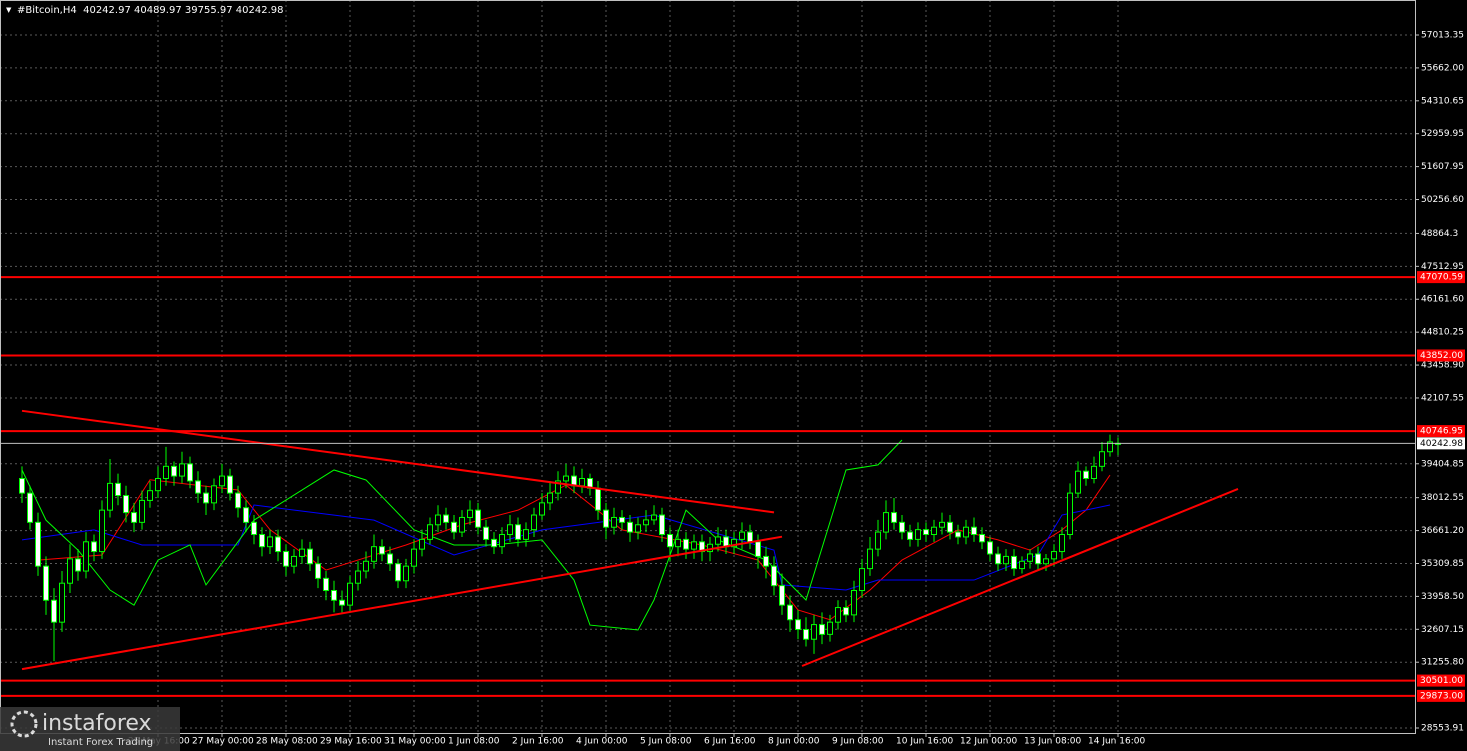 Image resolution: width=1467 pixels, height=751 pixels. Describe the element at coordinates (1442, 134) in the screenshot. I see `y-tick-label: 52959.95` at that location.